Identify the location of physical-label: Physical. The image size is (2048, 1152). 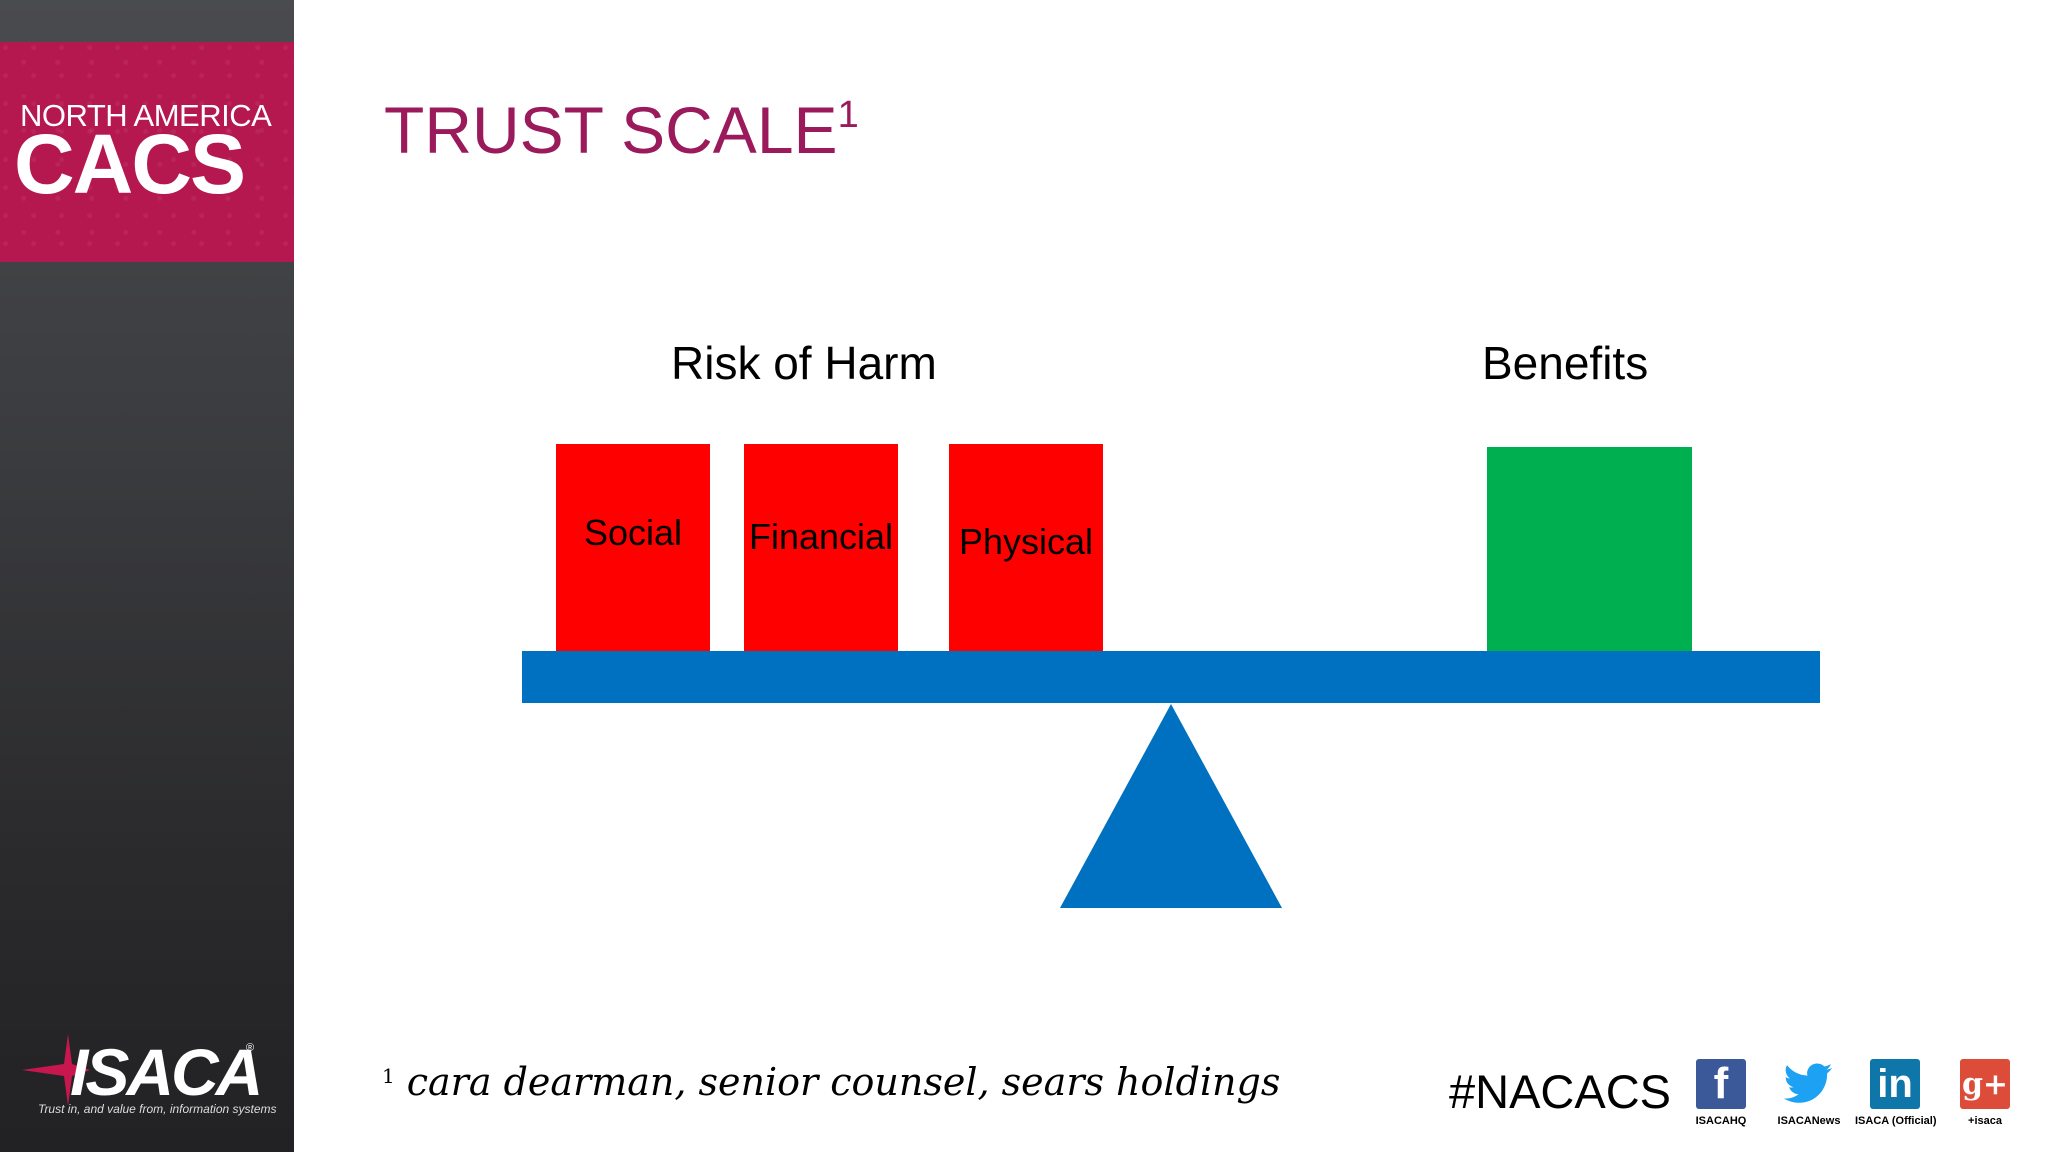
(1026, 541).